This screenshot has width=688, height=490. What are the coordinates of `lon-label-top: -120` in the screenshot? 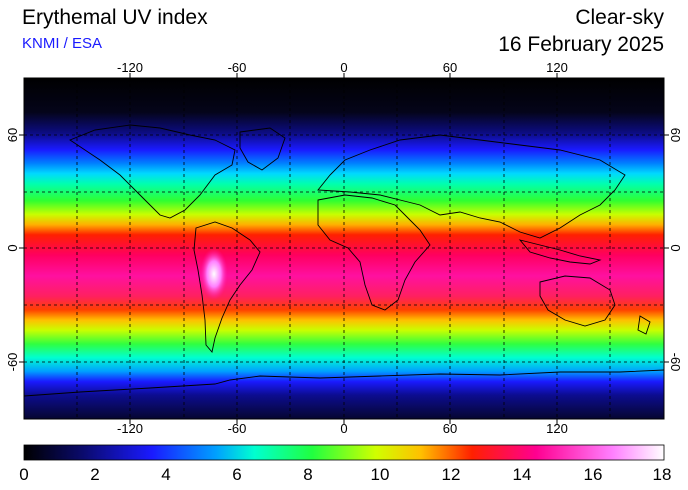 It's located at (130, 67).